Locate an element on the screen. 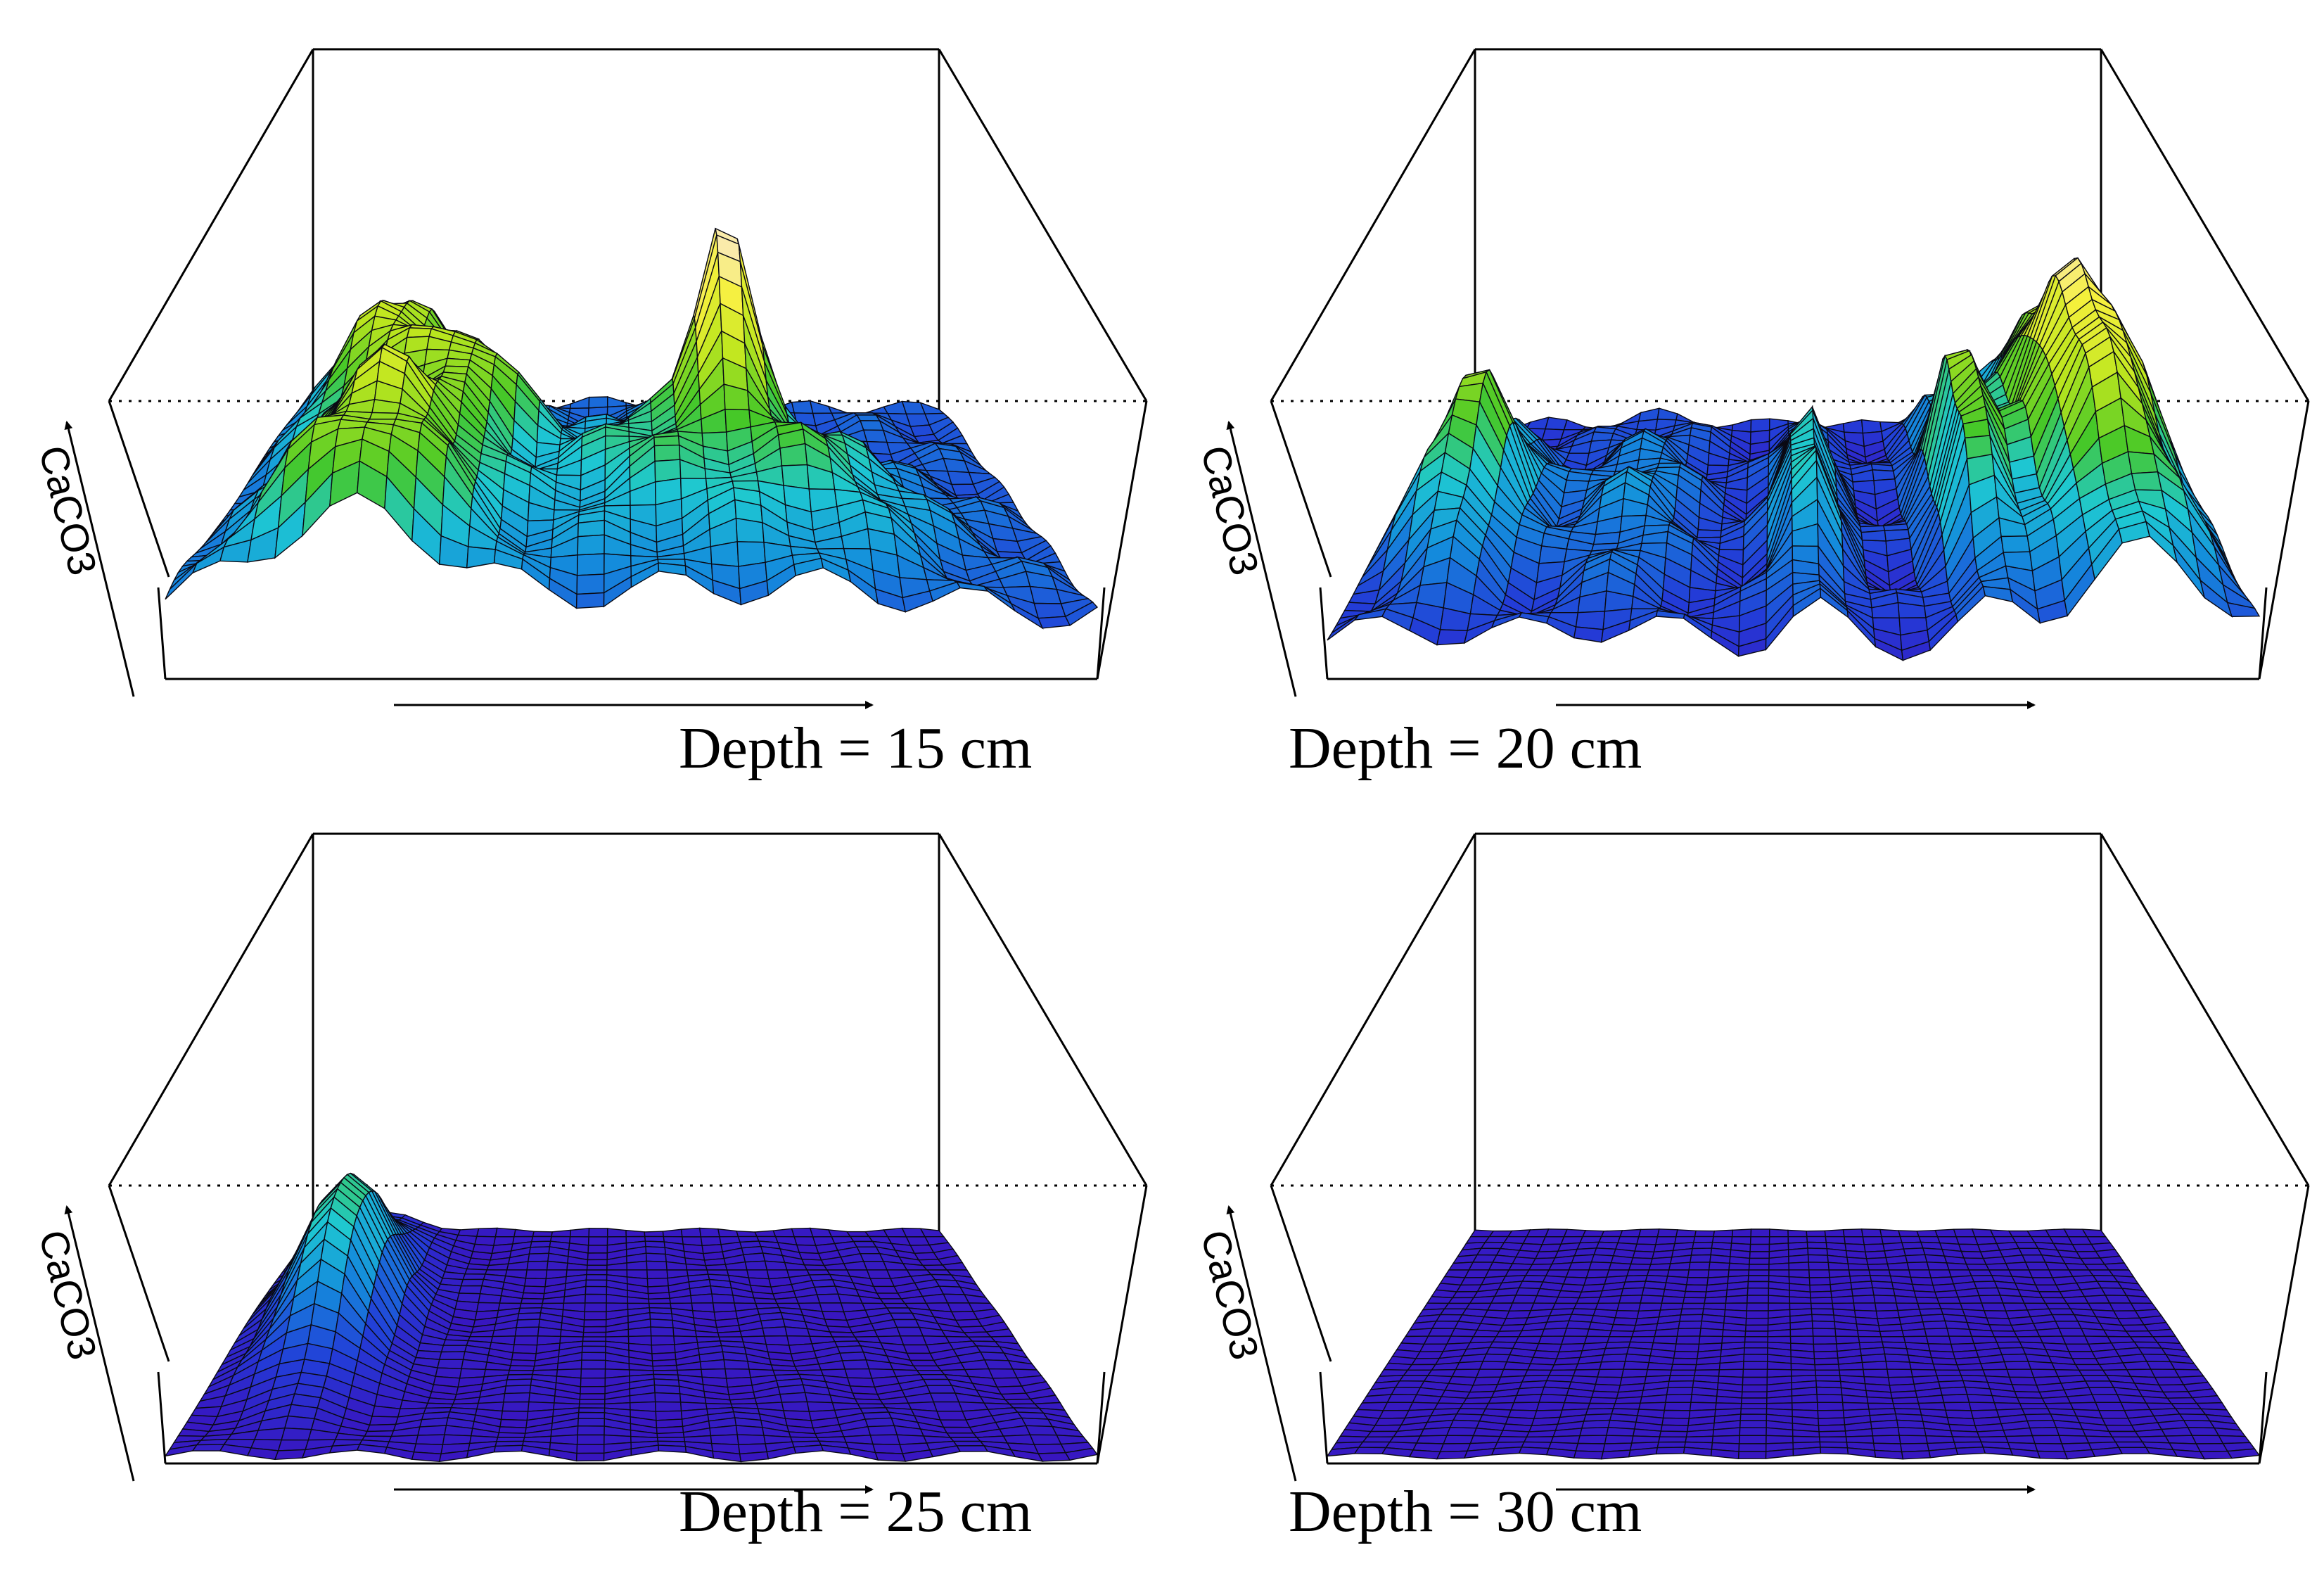 Image resolution: width=2324 pixels, height=1569 pixels. z-axis-arrow is located at coordinates (99, 1343).